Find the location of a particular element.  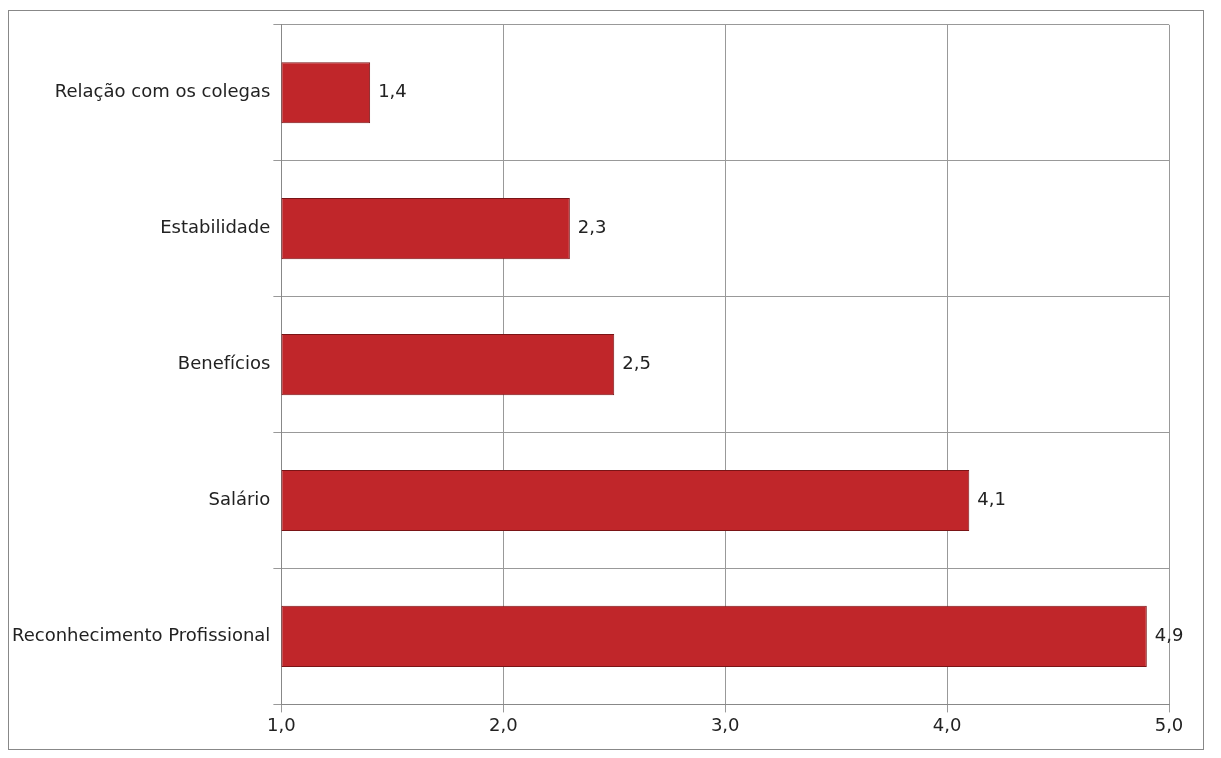

y-tick-label: Salário is located at coordinates (239, 499).